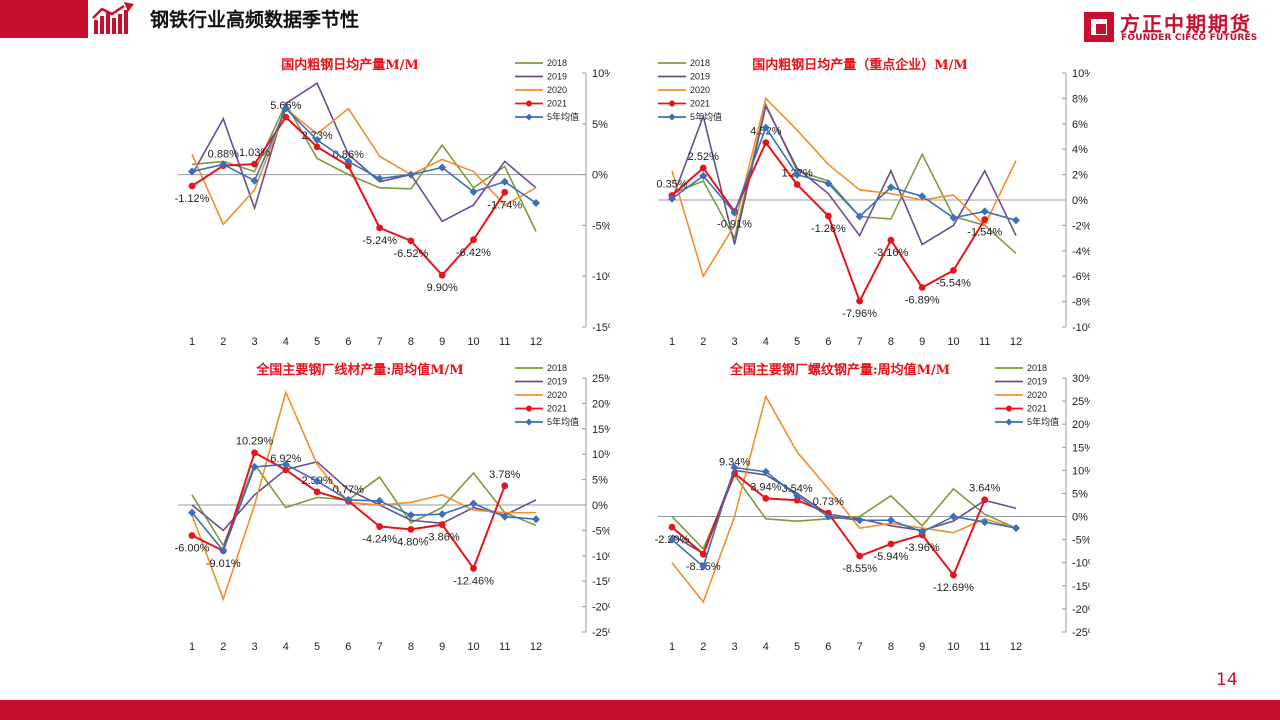  Describe the element at coordinates (359, 370) in the screenshot. I see `chart-title: 全国主要钢厂线材产量:周均值M/M` at that location.